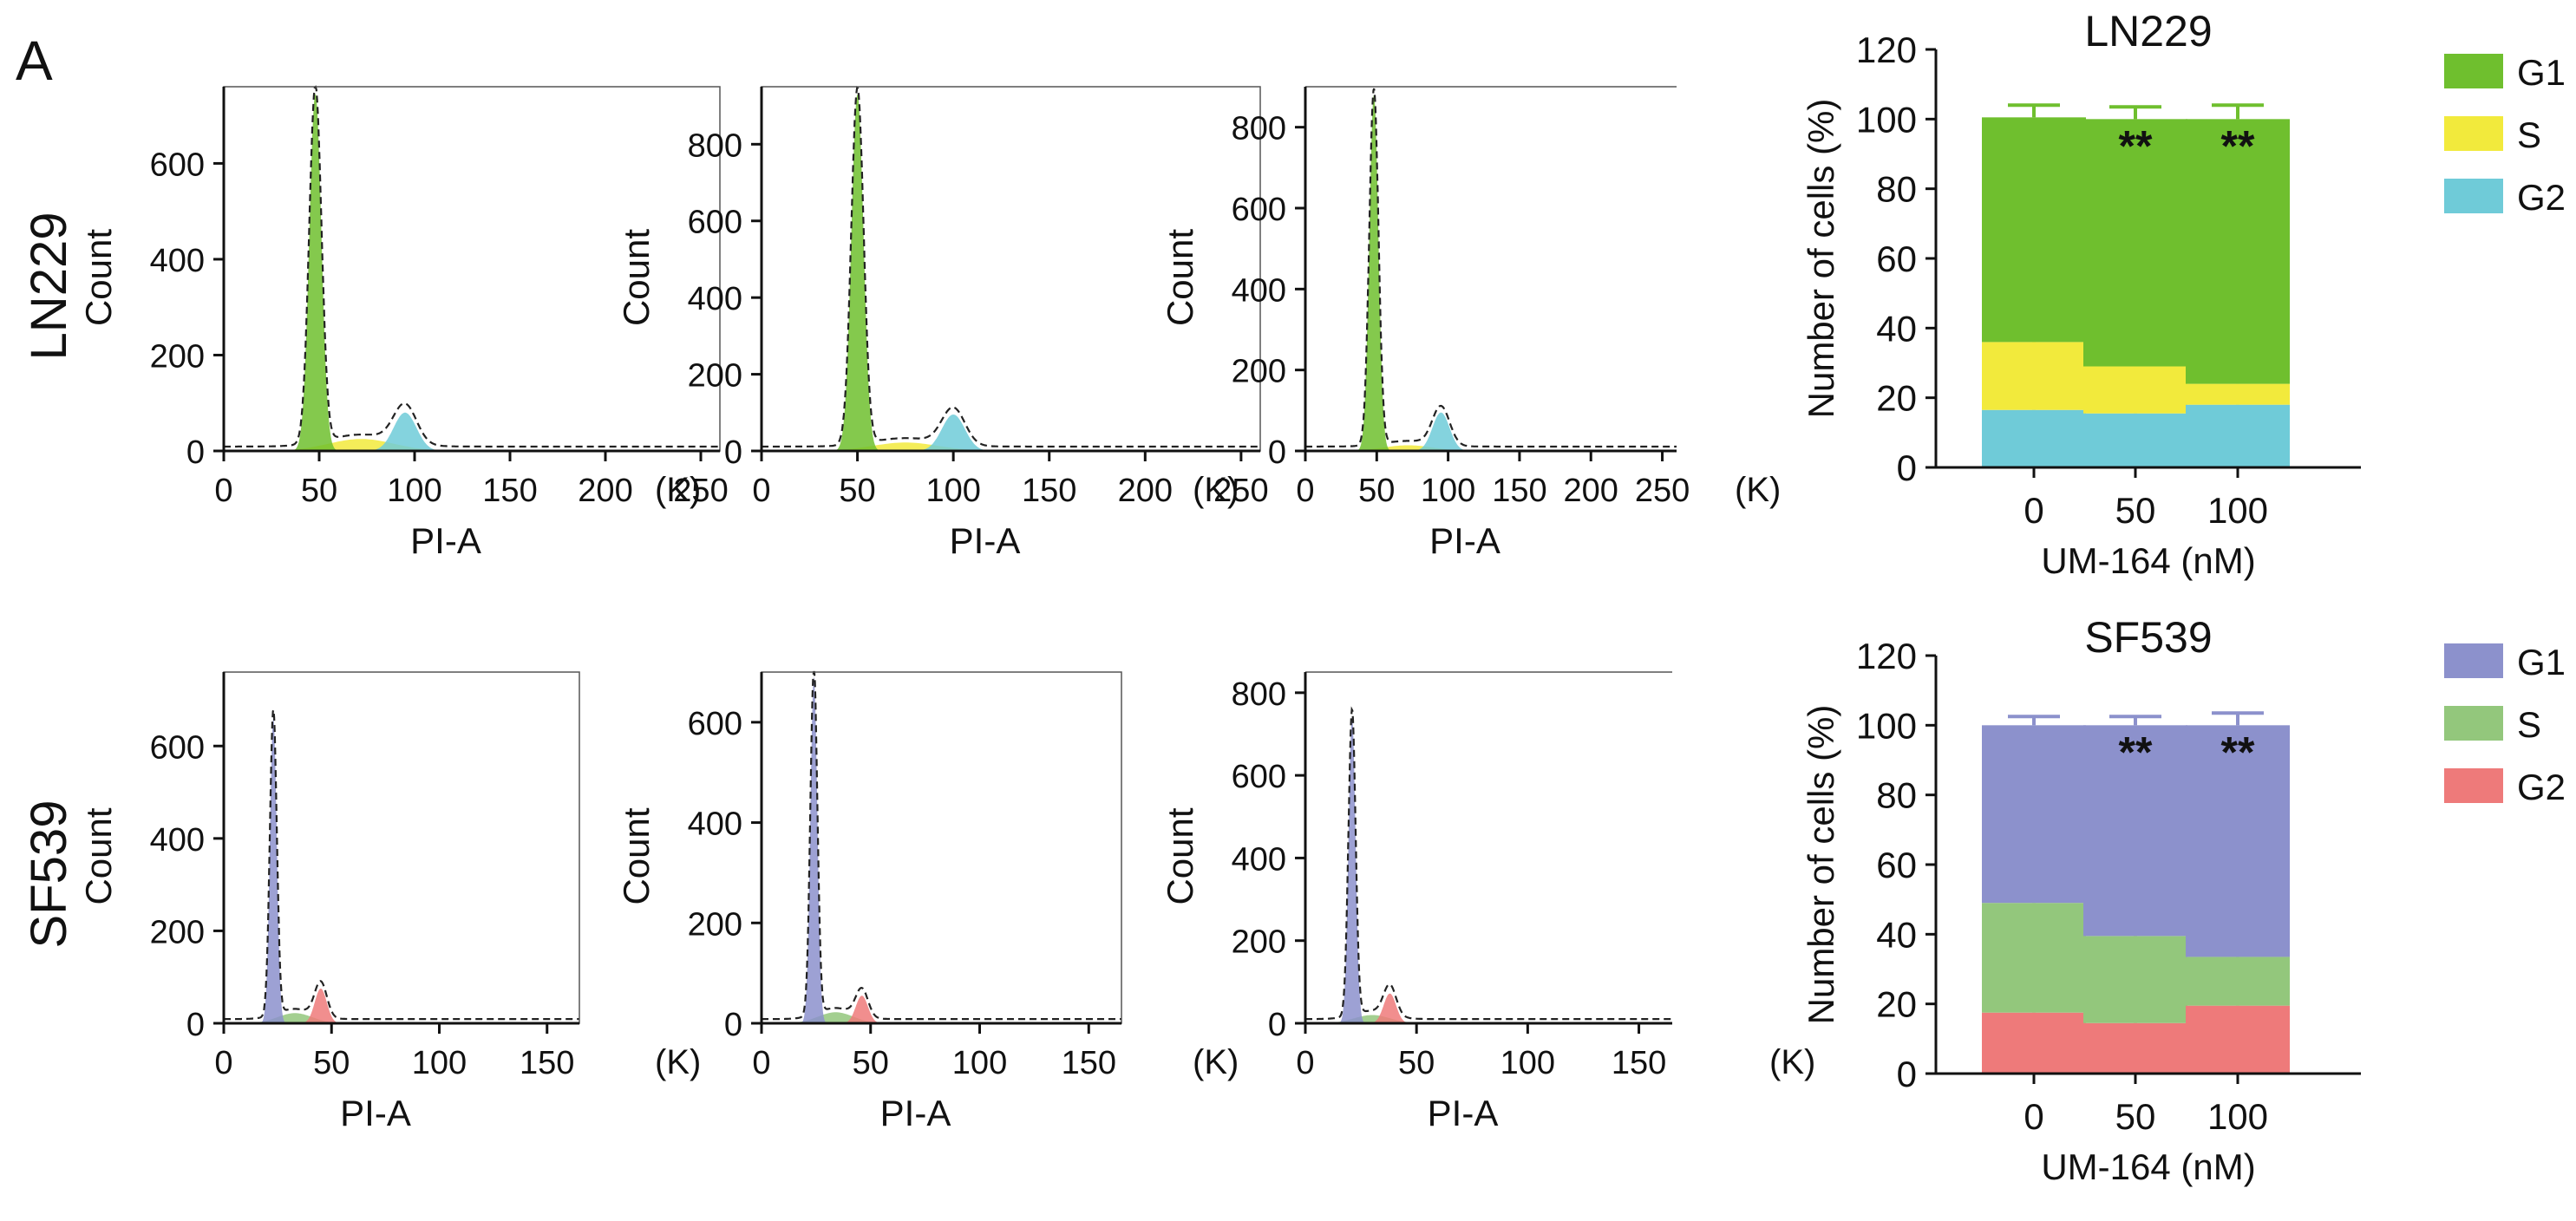 The image size is (2576, 1221). I want to click on row-label-ln229: LN229, so click(49, 286).